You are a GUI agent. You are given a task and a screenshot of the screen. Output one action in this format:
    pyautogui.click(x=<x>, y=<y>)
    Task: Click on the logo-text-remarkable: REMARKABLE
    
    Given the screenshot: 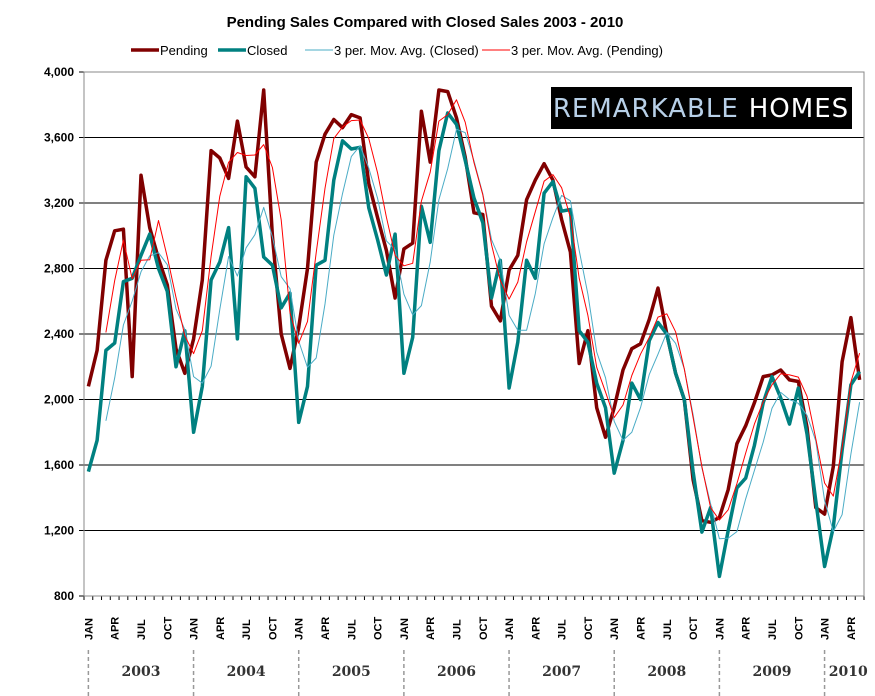 What is the action you would take?
    pyautogui.click(x=646, y=109)
    